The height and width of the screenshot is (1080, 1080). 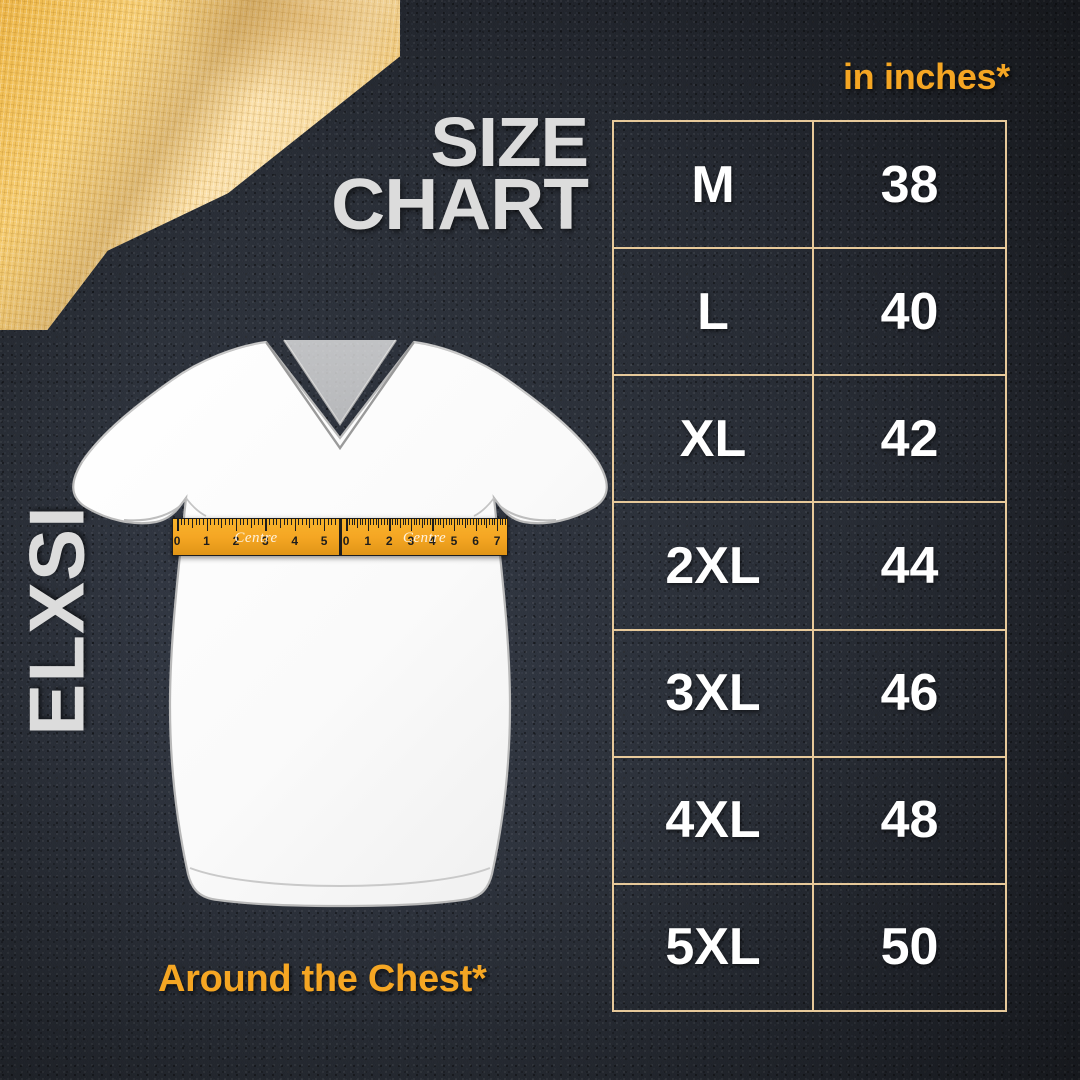 I want to click on tshirt-sleeve-hem-right, so click(x=528, y=513).